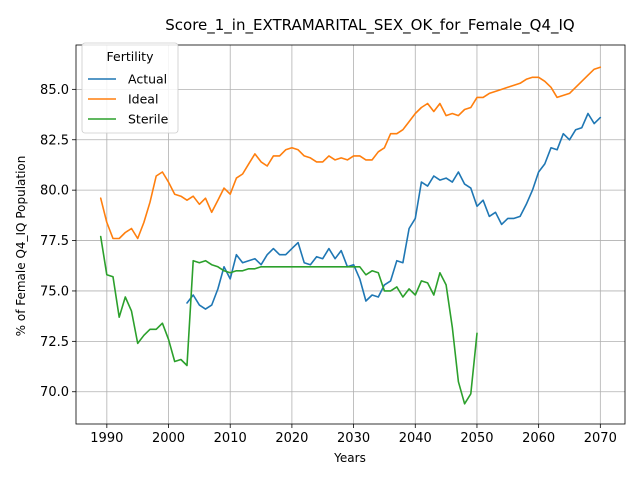 The height and width of the screenshot is (480, 640). I want to click on y-tick-label: 80.0, so click(54, 191).